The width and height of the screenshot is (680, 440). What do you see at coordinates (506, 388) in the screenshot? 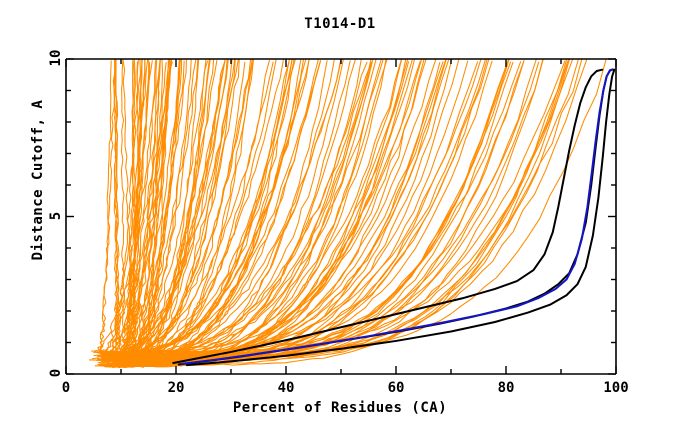
I see `x-tick-label: 80` at bounding box center [506, 388].